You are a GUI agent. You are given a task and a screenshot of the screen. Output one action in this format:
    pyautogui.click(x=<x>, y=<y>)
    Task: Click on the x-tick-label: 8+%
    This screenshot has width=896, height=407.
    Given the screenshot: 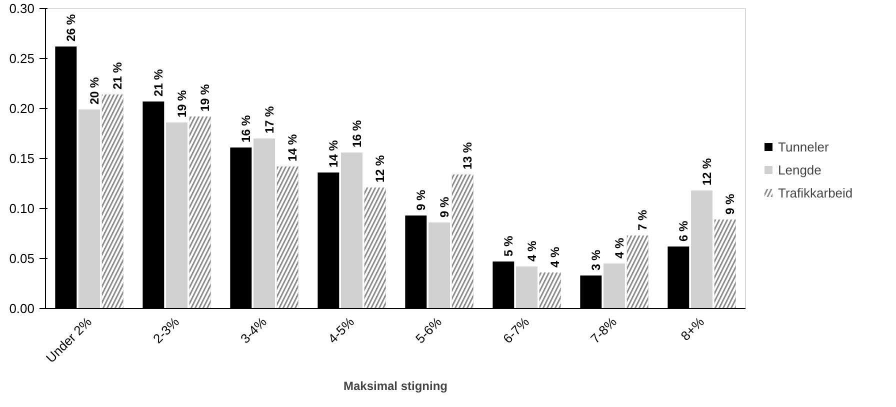 What is the action you would take?
    pyautogui.click(x=693, y=329)
    